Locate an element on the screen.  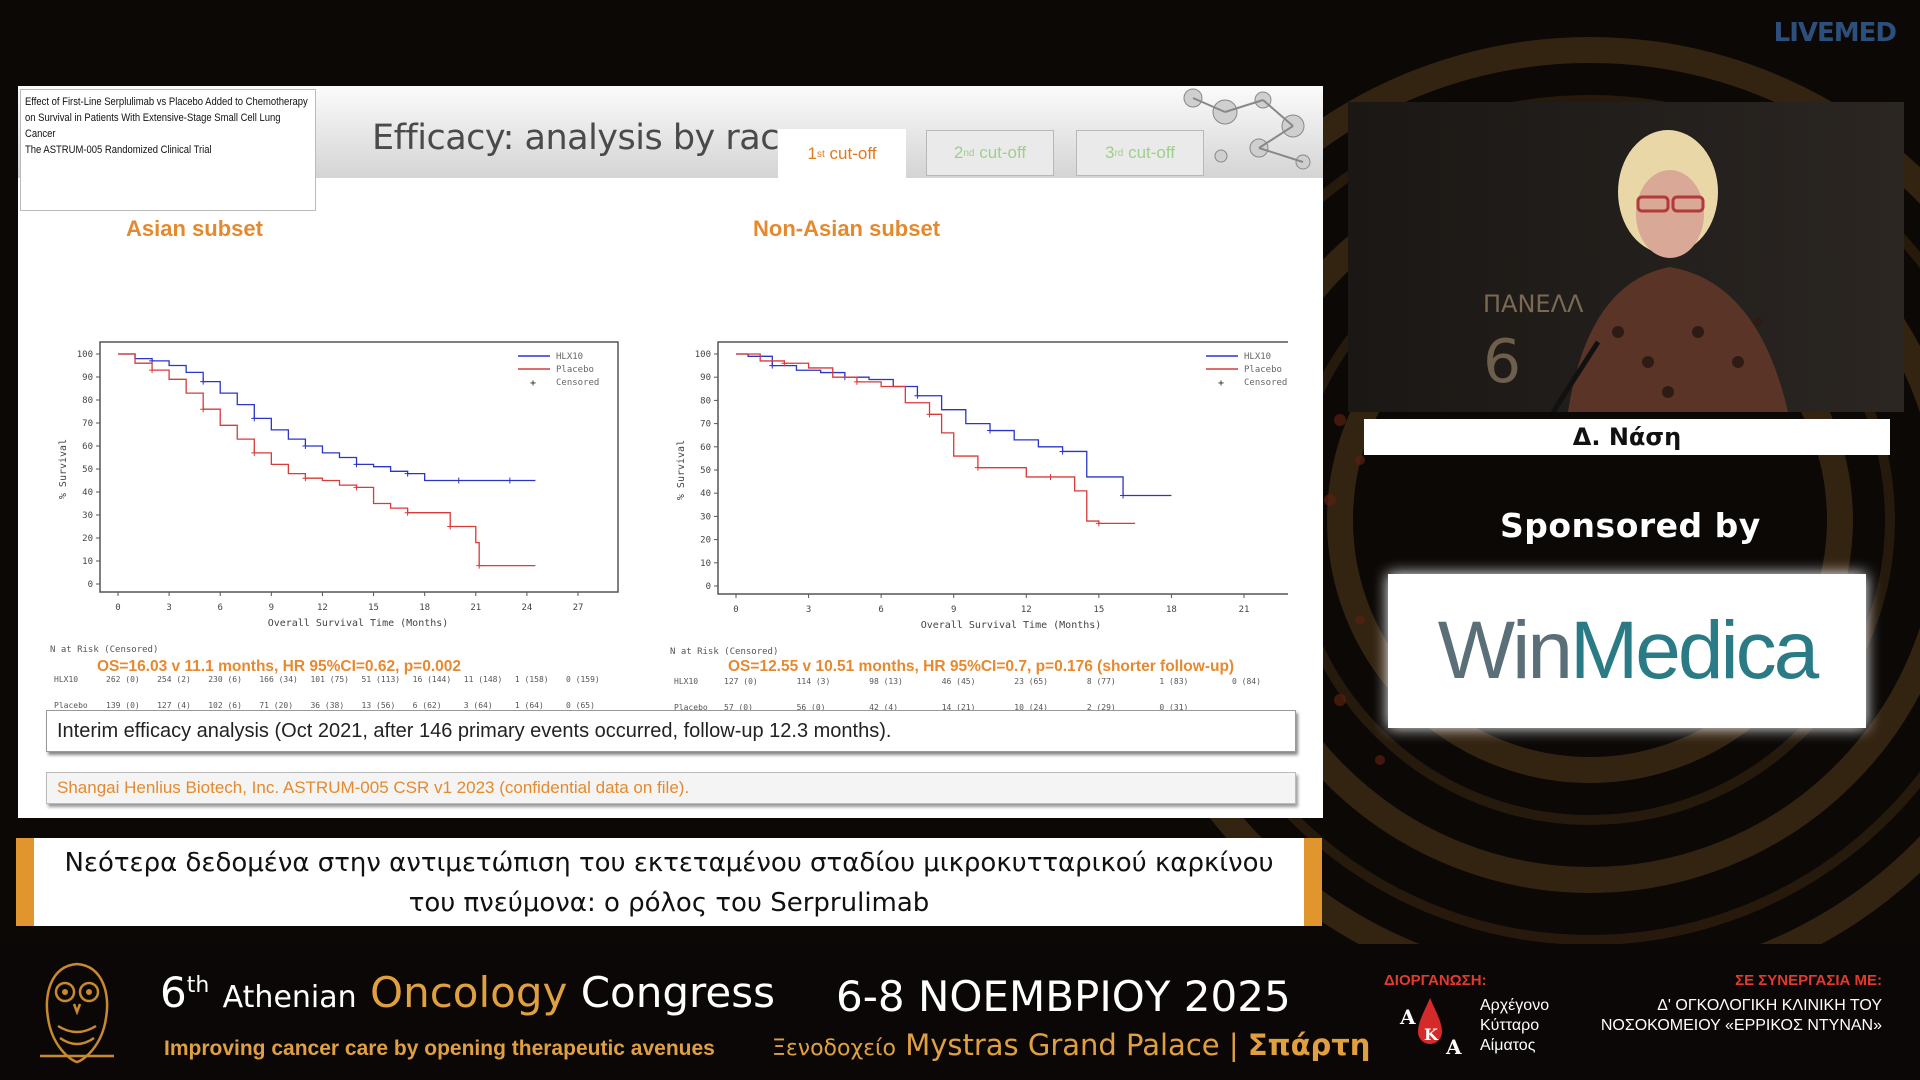
y-tick-label: 70 is located at coordinates (87, 424).